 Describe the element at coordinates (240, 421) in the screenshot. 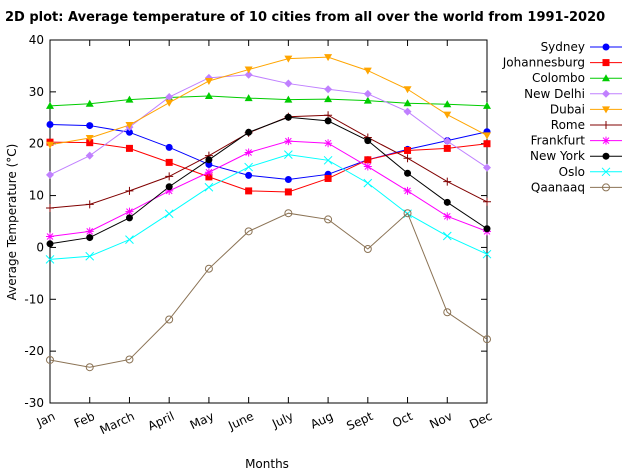

I see `x-tick-label: June` at that location.